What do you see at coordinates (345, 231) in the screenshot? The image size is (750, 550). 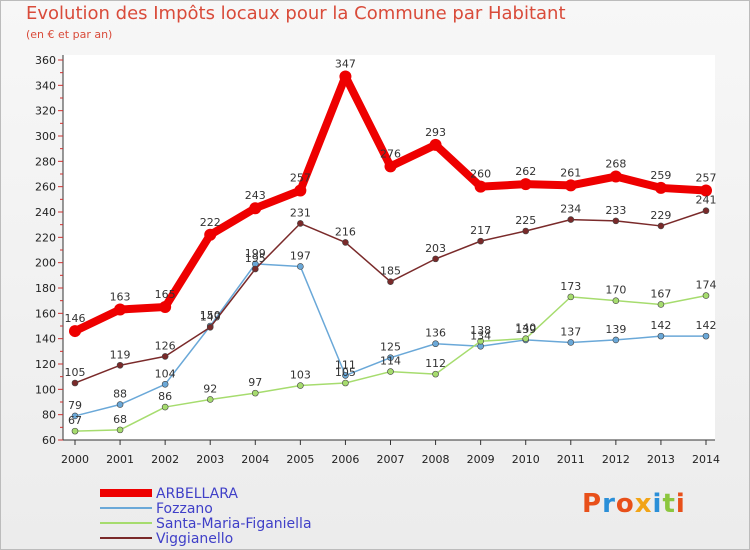 I see `data-label: 216` at bounding box center [345, 231].